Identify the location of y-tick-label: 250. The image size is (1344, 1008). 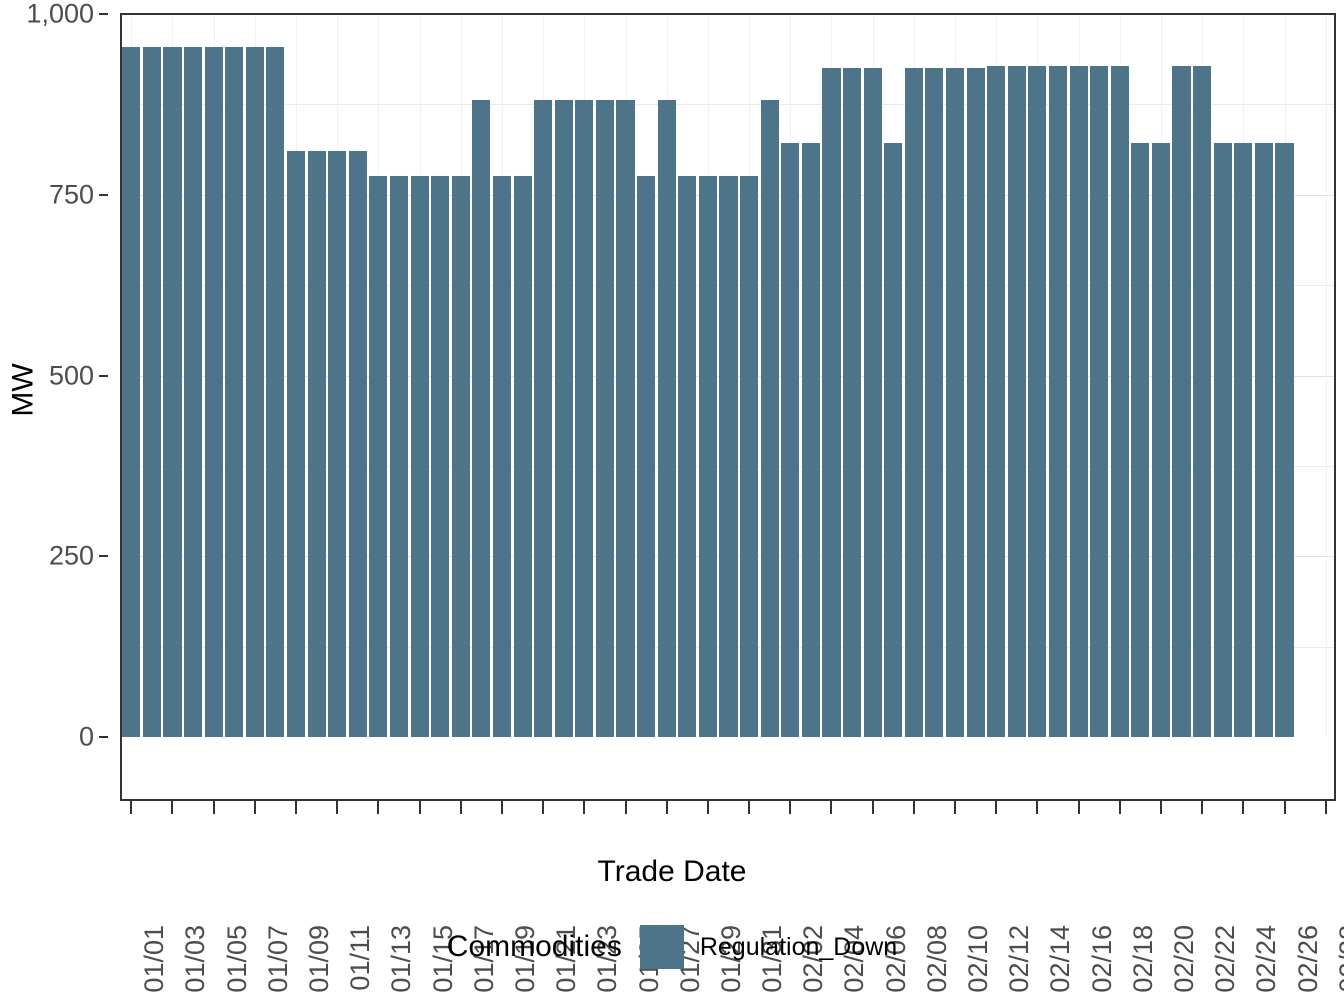
(71, 555).